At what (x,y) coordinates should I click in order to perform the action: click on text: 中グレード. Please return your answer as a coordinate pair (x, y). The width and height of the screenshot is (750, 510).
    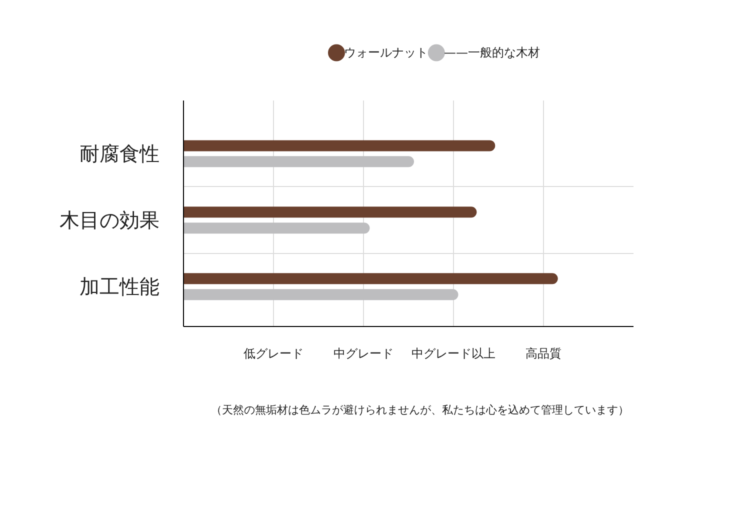
    Looking at the image, I should click on (364, 353).